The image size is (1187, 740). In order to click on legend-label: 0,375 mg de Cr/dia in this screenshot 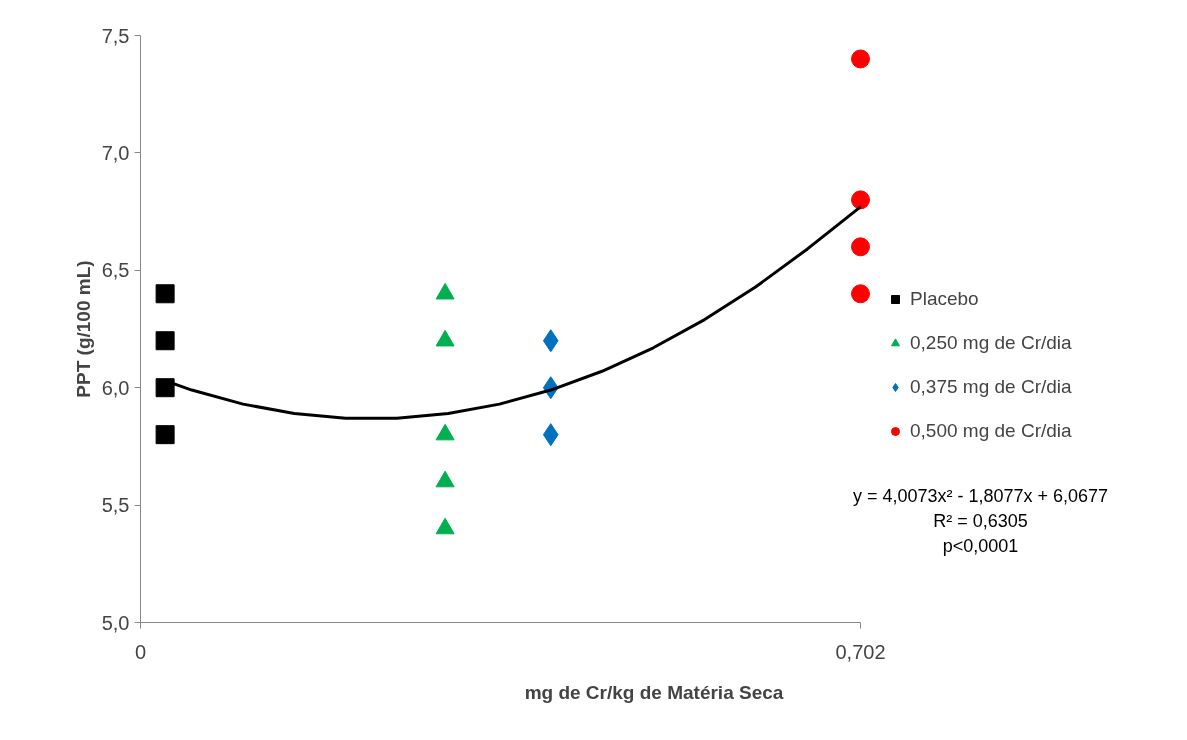, I will do `click(991, 387)`.